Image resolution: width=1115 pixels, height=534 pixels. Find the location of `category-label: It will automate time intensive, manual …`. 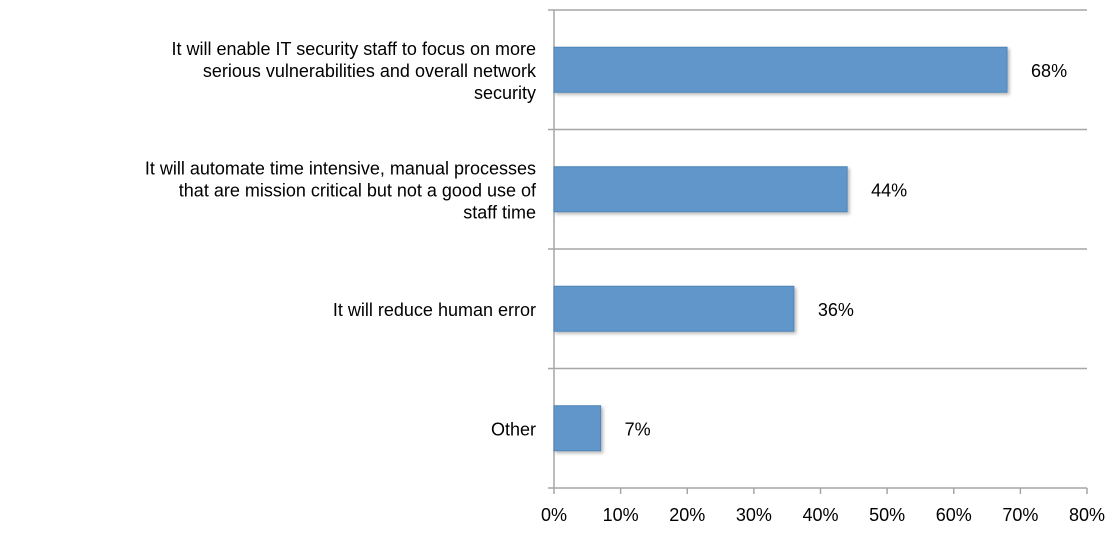

category-label: It will automate time intensive, manual … is located at coordinates (341, 190).